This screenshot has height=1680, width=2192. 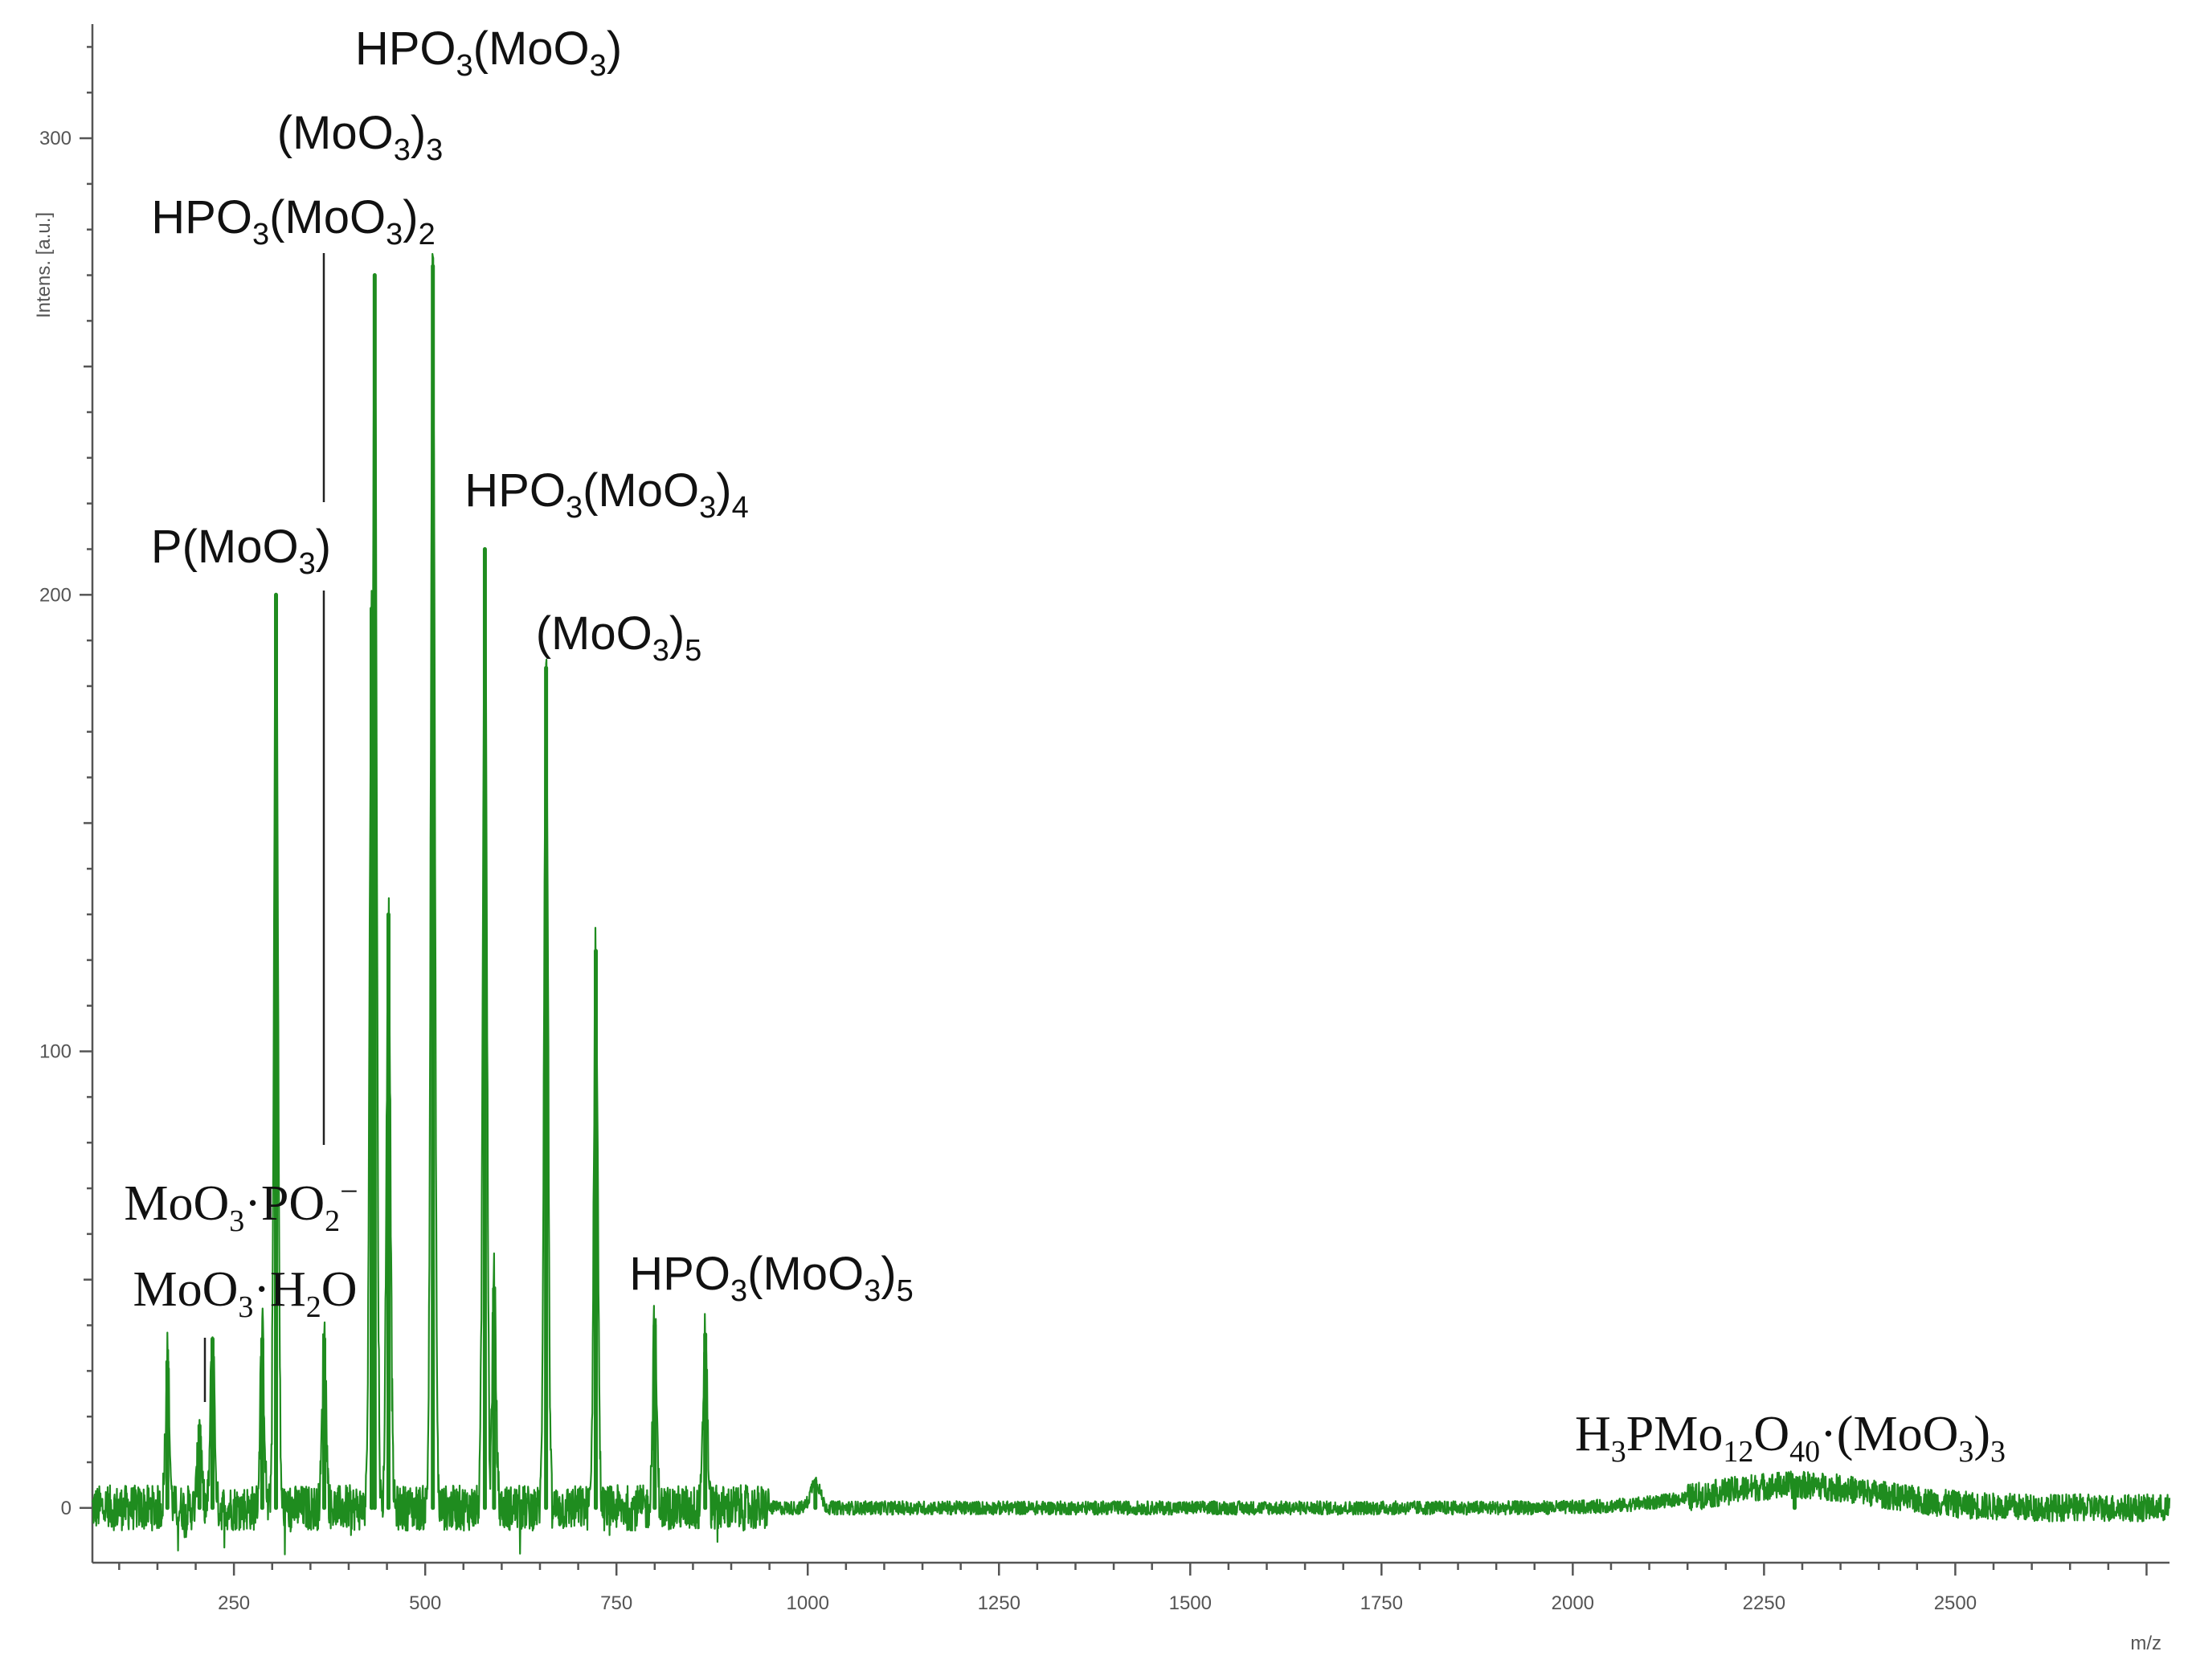 I want to click on x-tick-label: 1000, so click(x=808, y=1603).